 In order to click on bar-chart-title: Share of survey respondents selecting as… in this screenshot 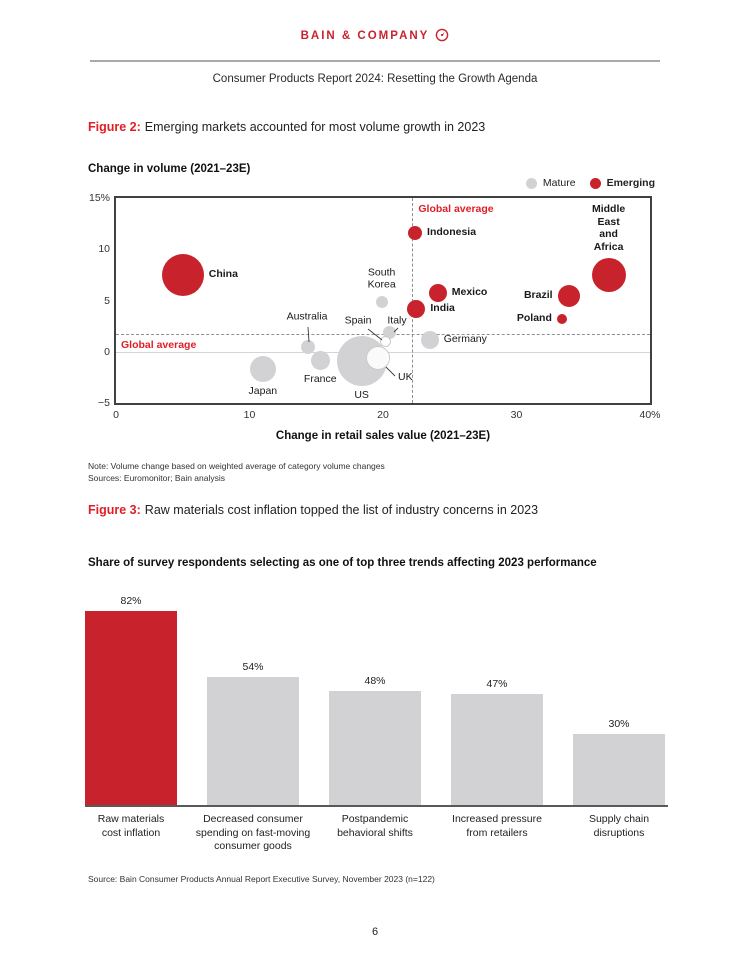, I will do `click(342, 563)`.